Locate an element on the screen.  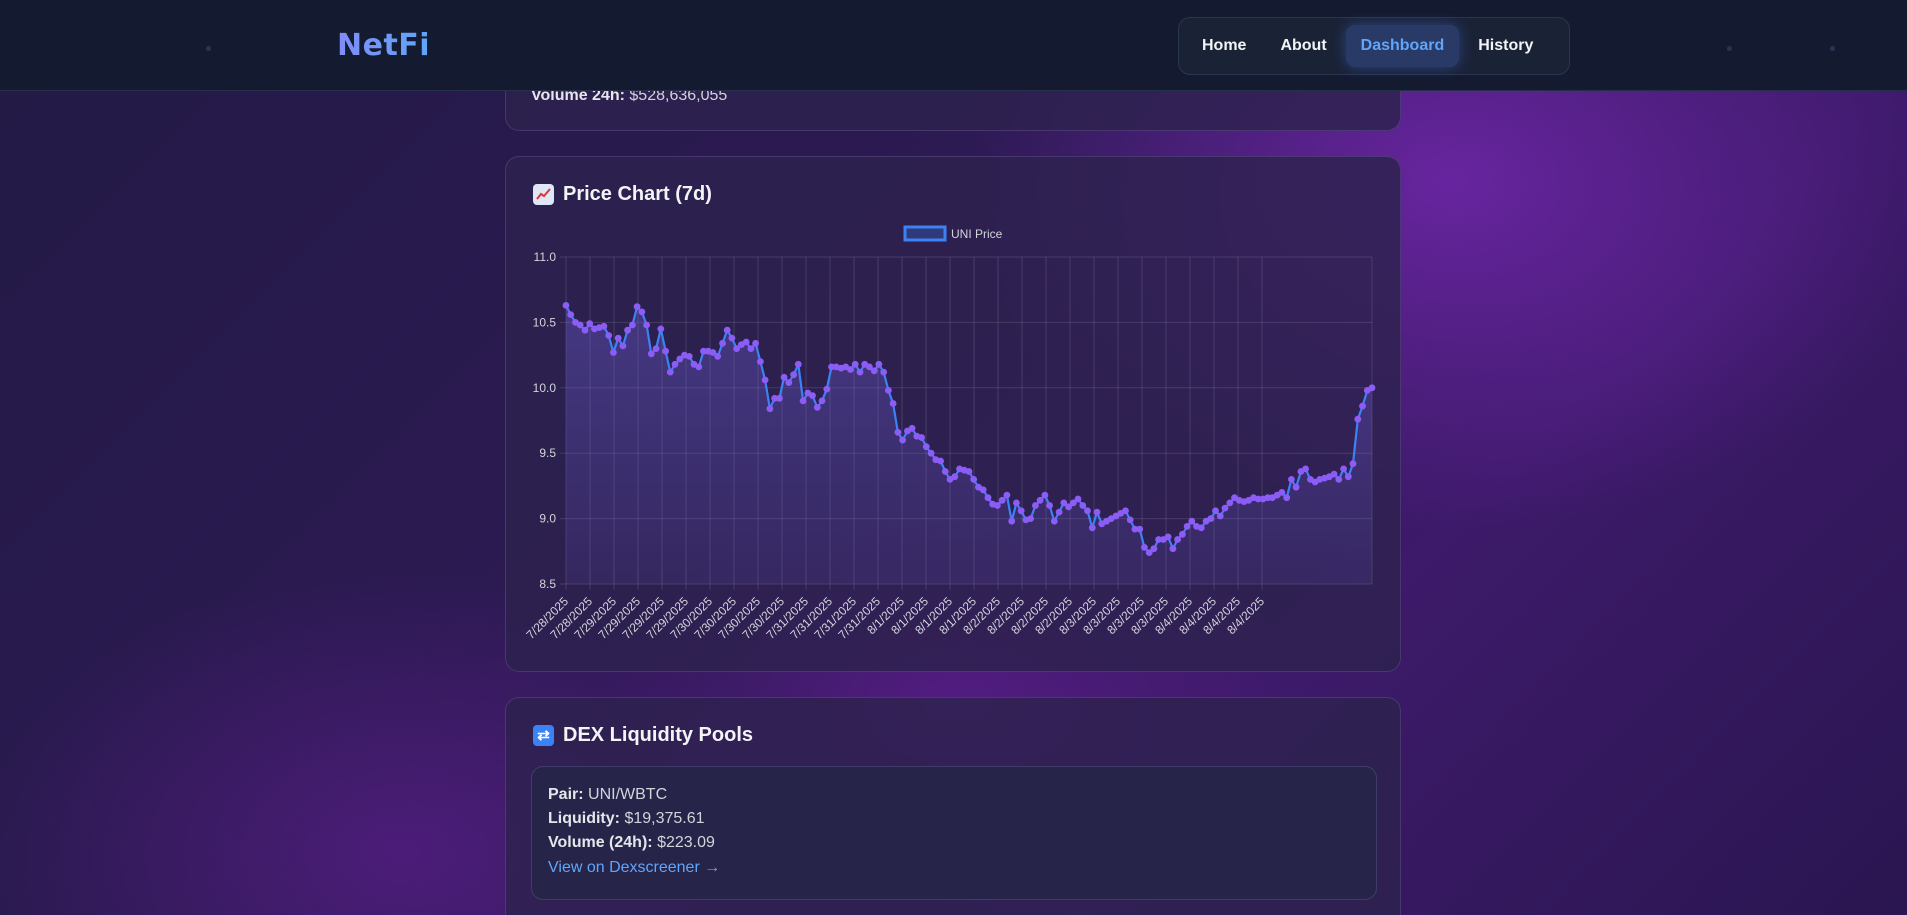
dexscreener-link: View on Dexscreener → is located at coordinates (634, 867).